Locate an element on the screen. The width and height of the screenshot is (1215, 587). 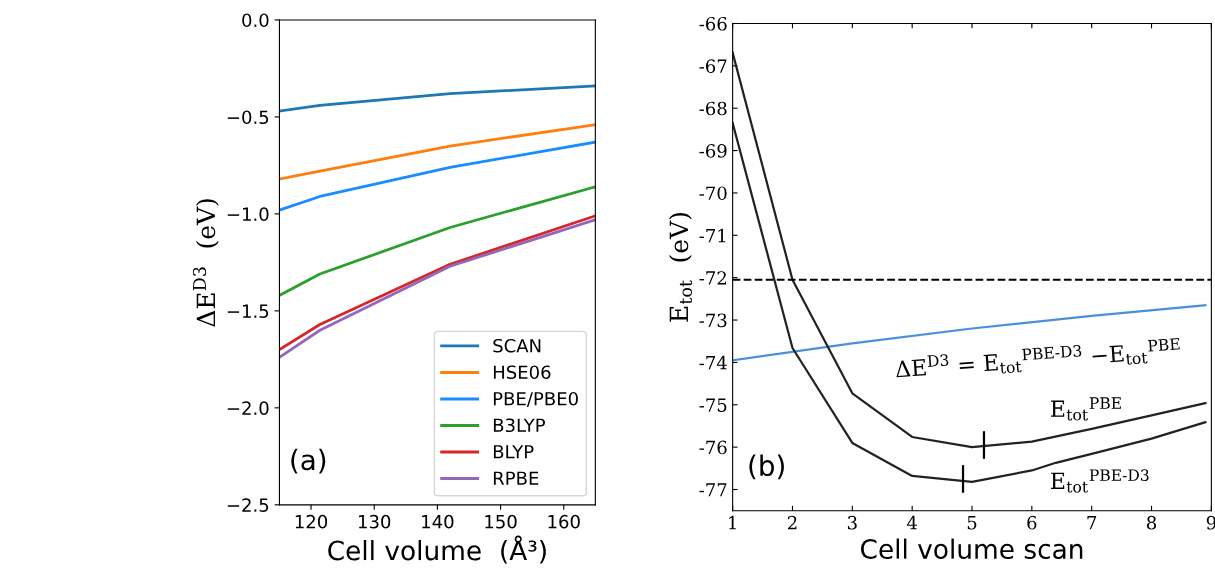
y-tick-label: -75 is located at coordinates (713, 405).